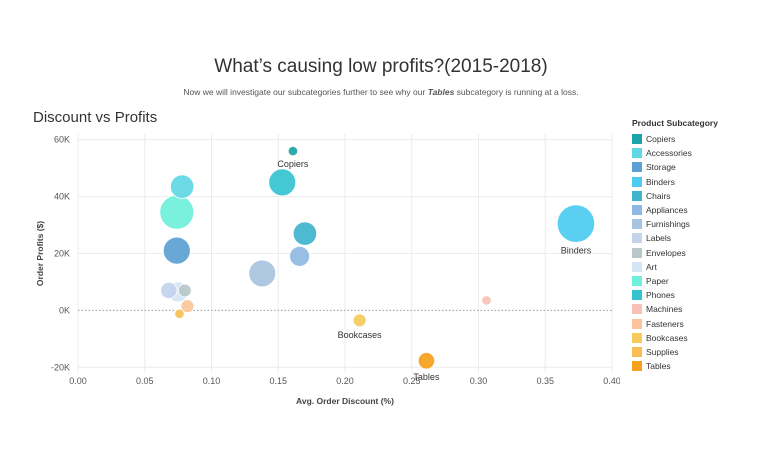  What do you see at coordinates (176, 250) in the screenshot?
I see `point-storage` at bounding box center [176, 250].